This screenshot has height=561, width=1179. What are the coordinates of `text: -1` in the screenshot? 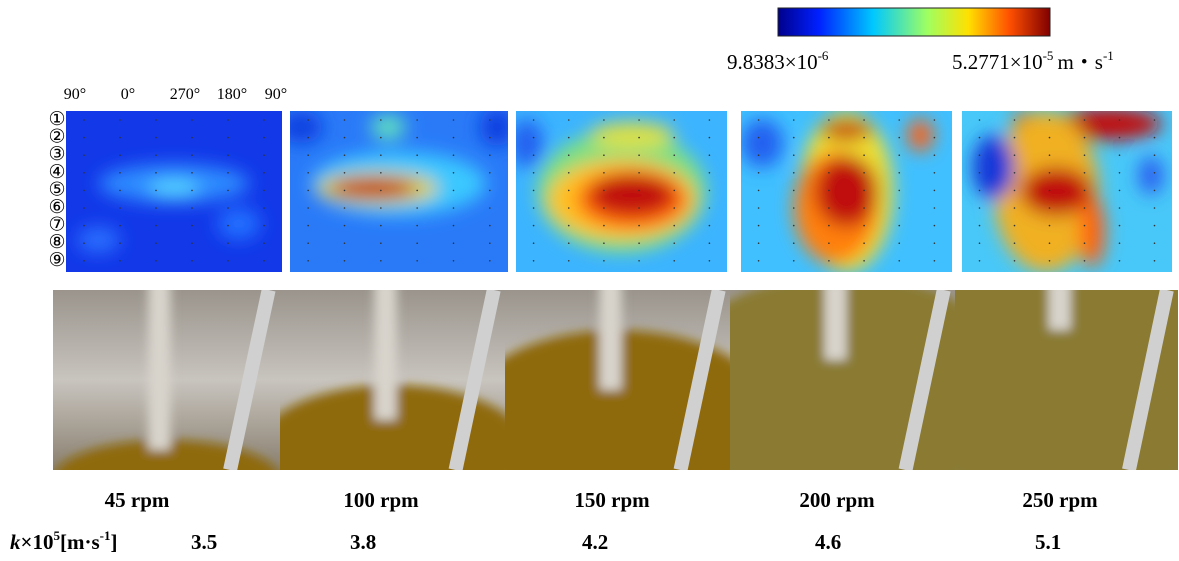 It's located at (105, 535).